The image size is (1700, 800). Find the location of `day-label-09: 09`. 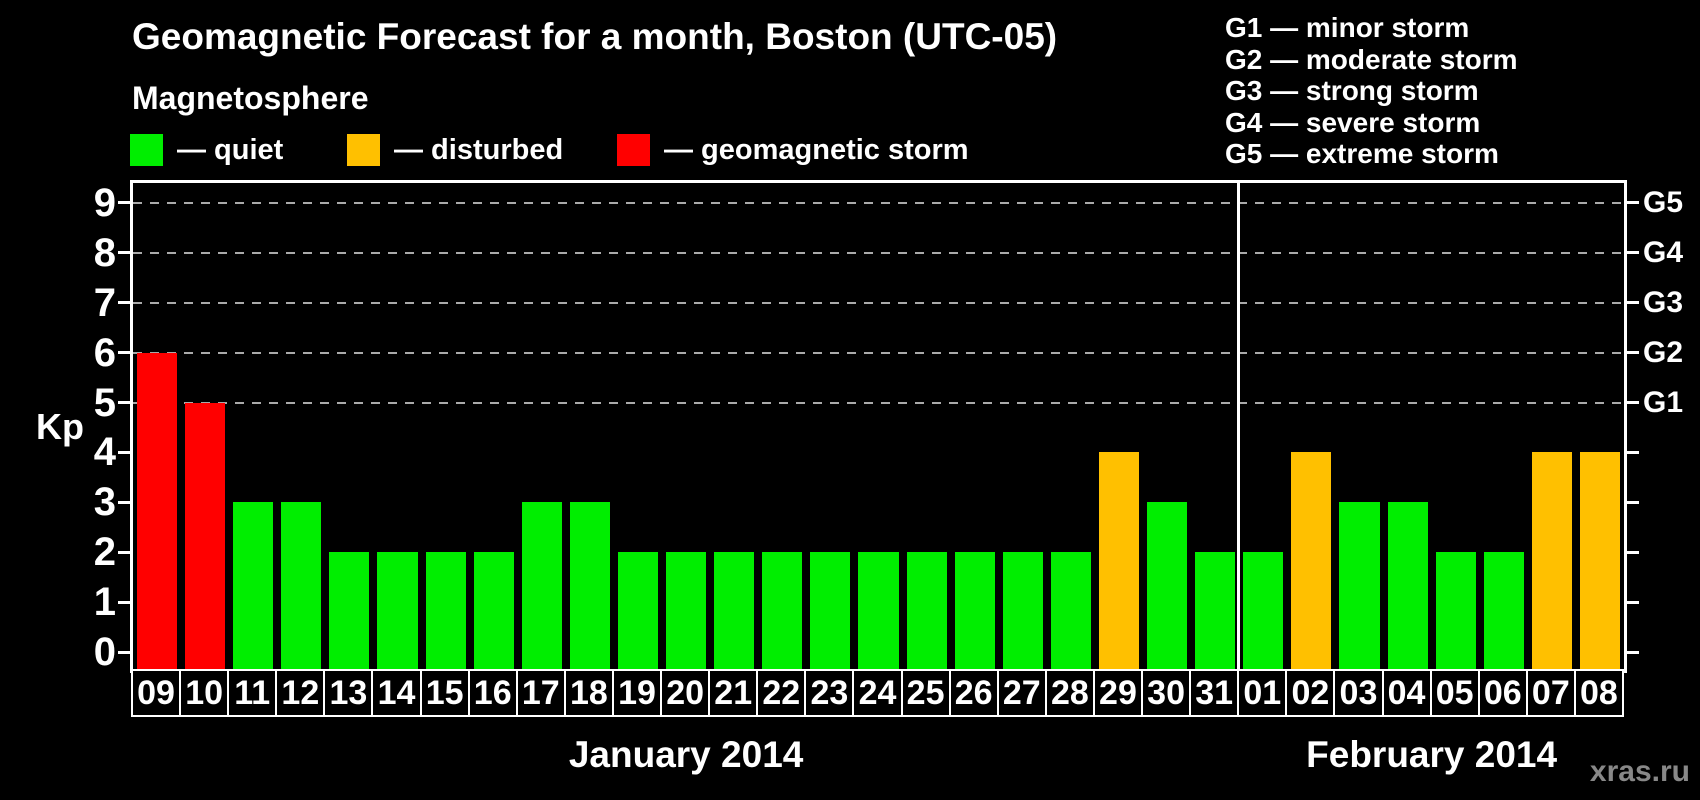

day-label-09: 09 is located at coordinates (156, 693).